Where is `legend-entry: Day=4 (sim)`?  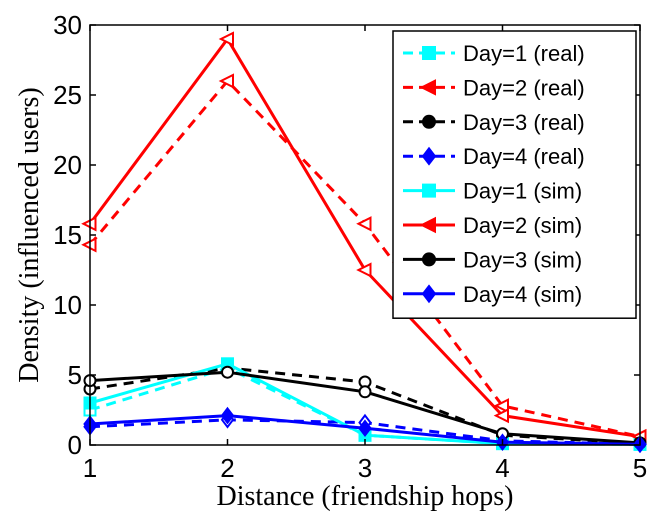
legend-entry: Day=4 (sim) is located at coordinates (492, 294).